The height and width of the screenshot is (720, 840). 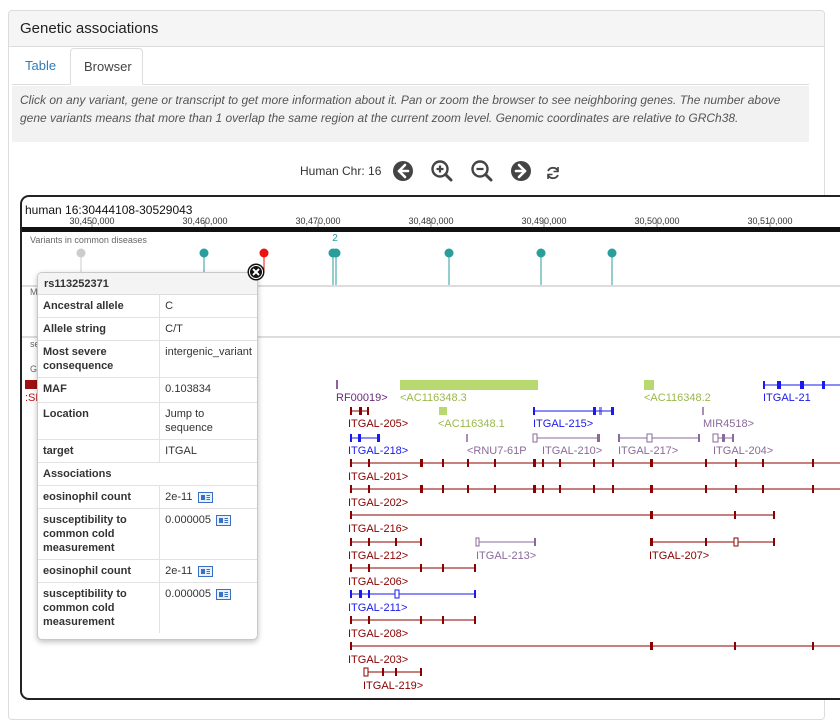 What do you see at coordinates (378, 529) in the screenshot?
I see `gene-label: ITGAL-216>` at bounding box center [378, 529].